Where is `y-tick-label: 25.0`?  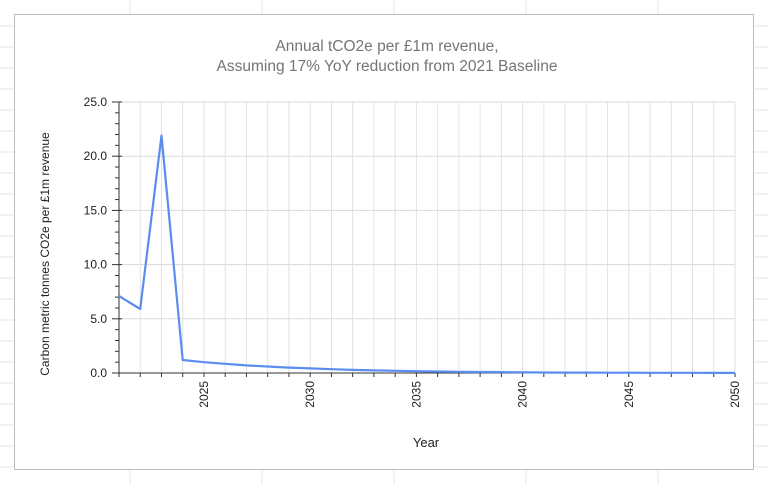 y-tick-label: 25.0 is located at coordinates (96, 102).